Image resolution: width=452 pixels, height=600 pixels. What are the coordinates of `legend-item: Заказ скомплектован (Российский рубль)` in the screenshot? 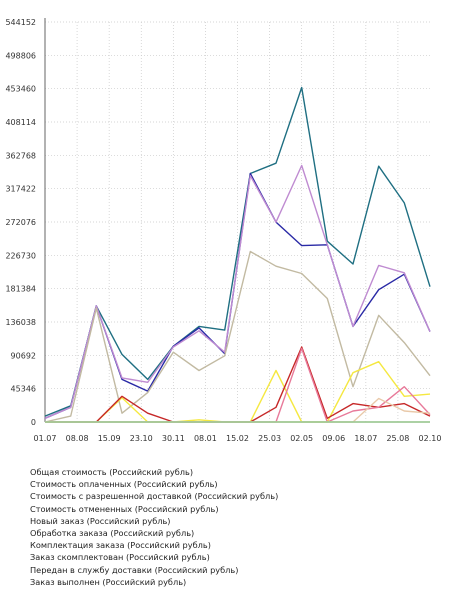 It's located at (120, 557).